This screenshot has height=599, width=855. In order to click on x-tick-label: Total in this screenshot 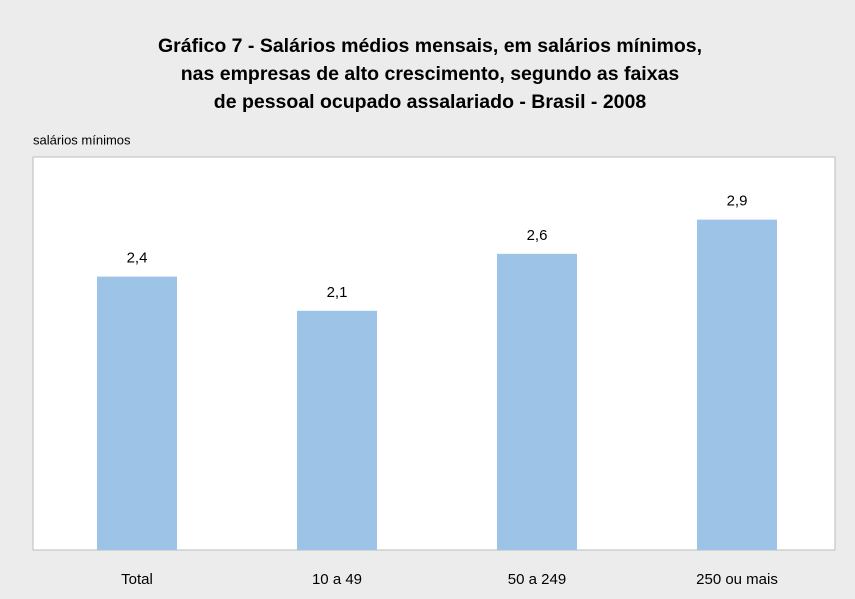, I will do `click(137, 579)`.